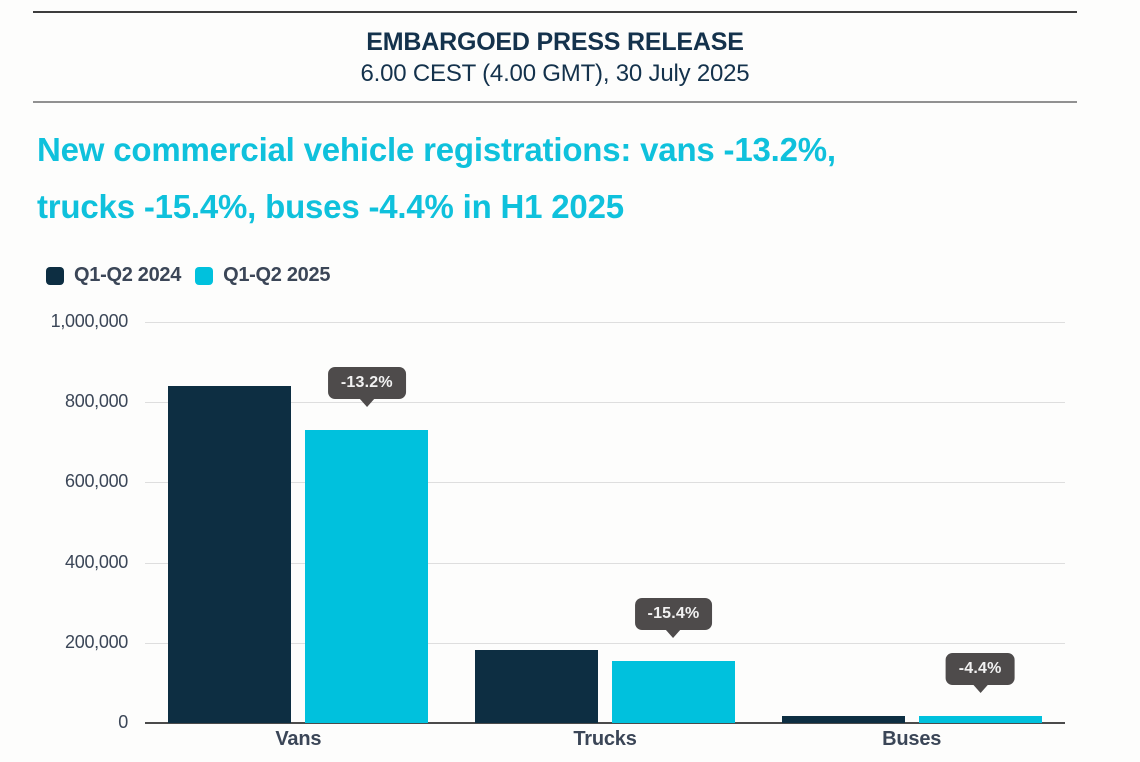 Image resolution: width=1140 pixels, height=762 pixels. I want to click on bar-trucks-q1-q2-2025, so click(673, 692).